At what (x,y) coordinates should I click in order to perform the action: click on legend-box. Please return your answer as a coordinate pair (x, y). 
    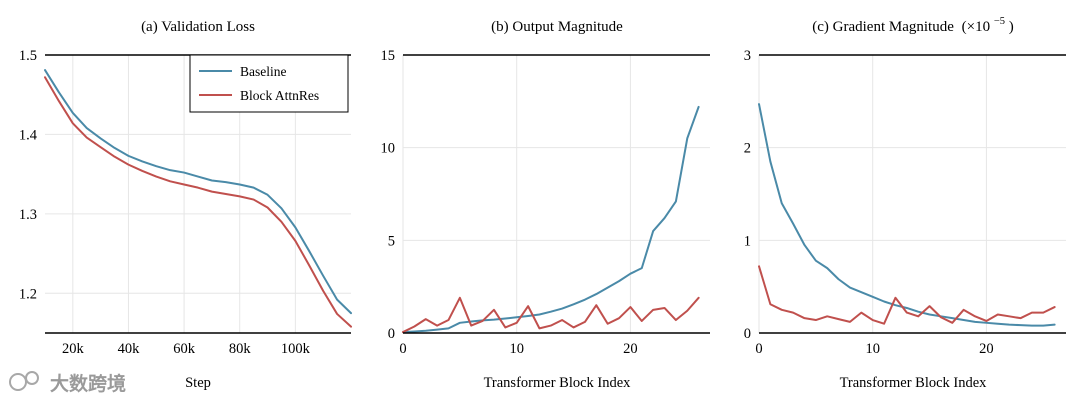
    Looking at the image, I should click on (269, 83).